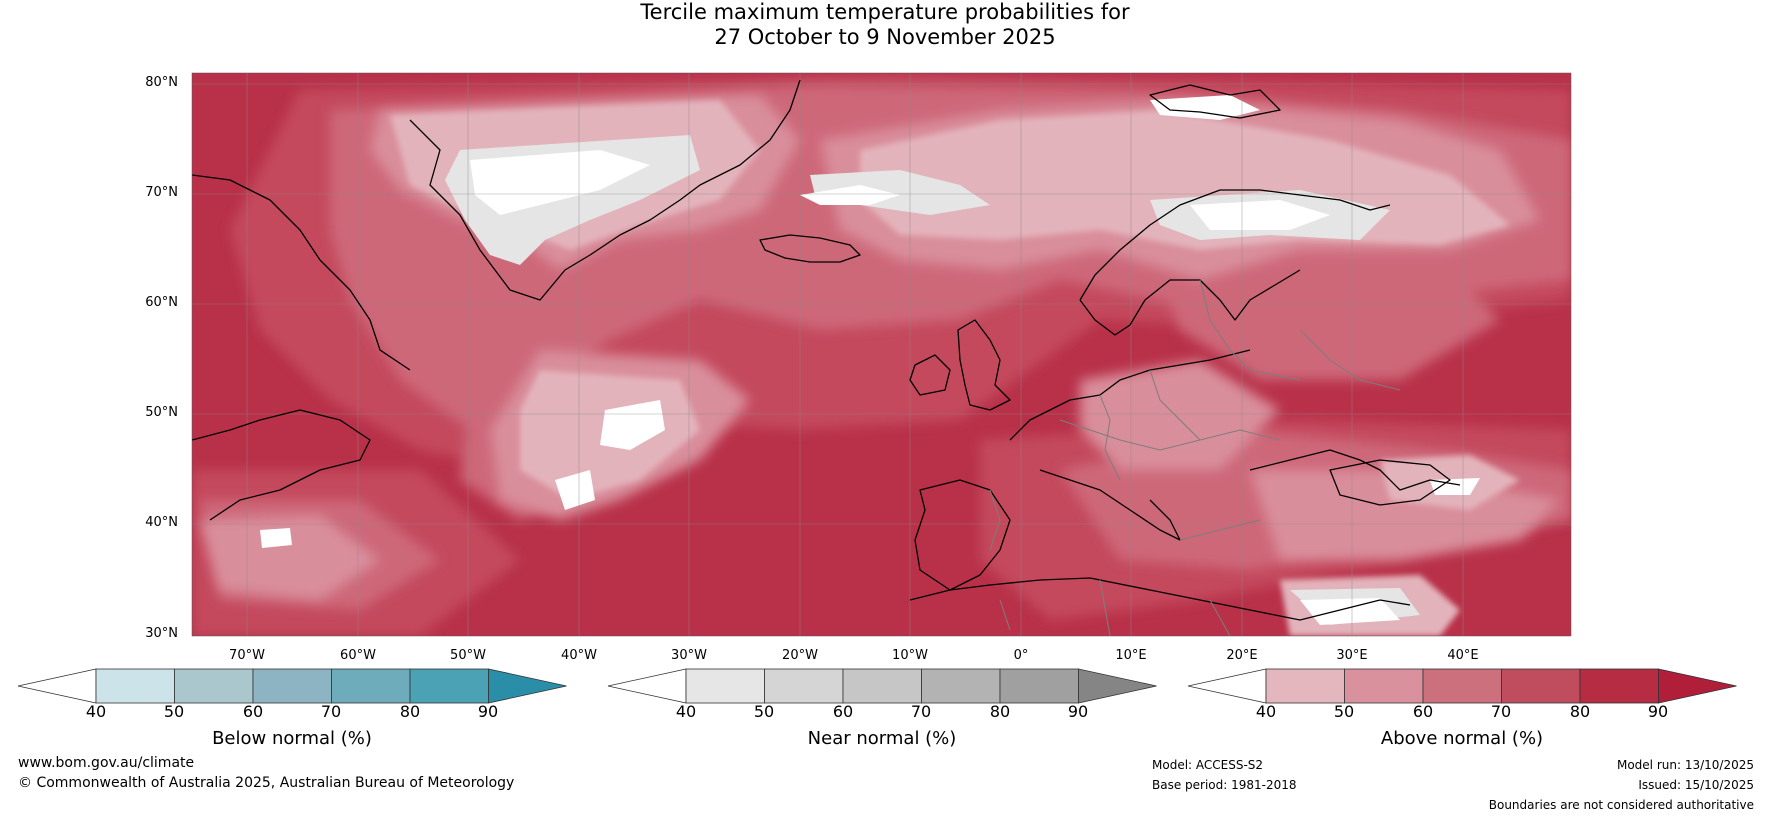 The image size is (1770, 816). Describe the element at coordinates (1463, 655) in the screenshot. I see `lon-label-40e: 40°E` at that location.